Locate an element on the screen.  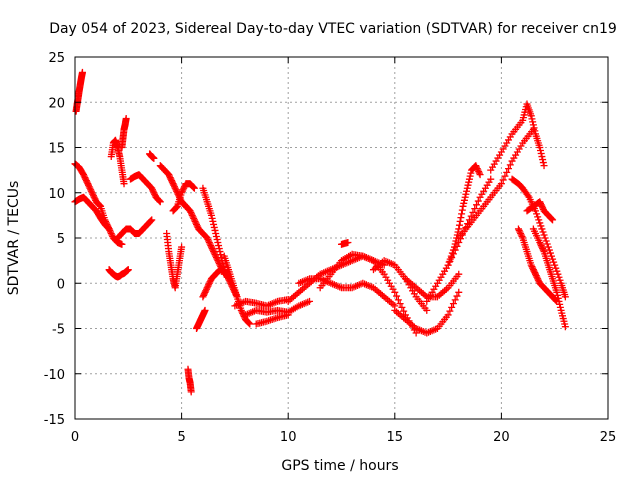
y-tick-label: -15 is located at coordinates (54, 420).